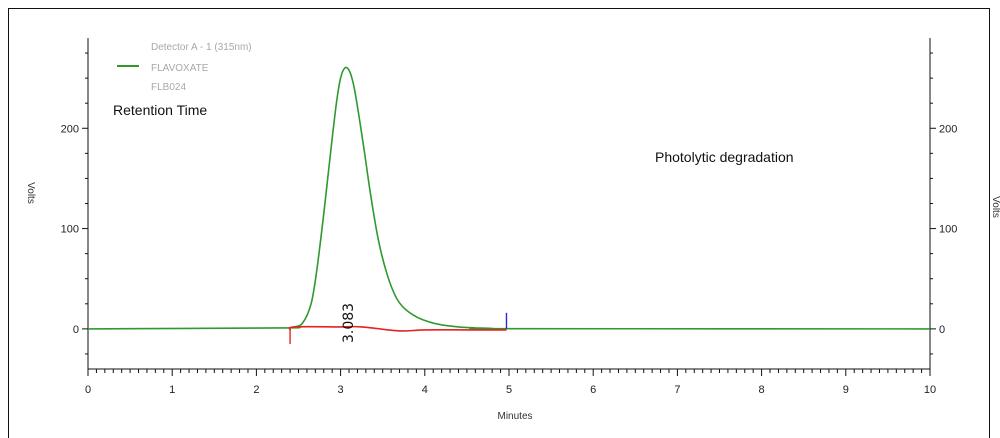 The image size is (1000, 438). What do you see at coordinates (930, 390) in the screenshot?
I see `x-tick-label: 10` at bounding box center [930, 390].